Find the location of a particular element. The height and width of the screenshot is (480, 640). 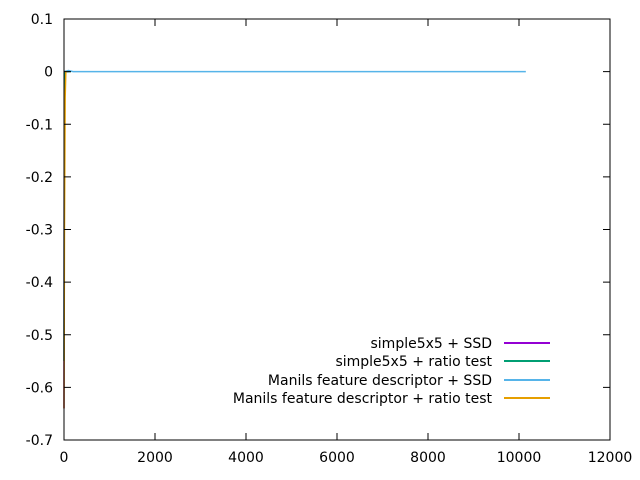

y-tick-label: -0.4 is located at coordinates (39, 283).